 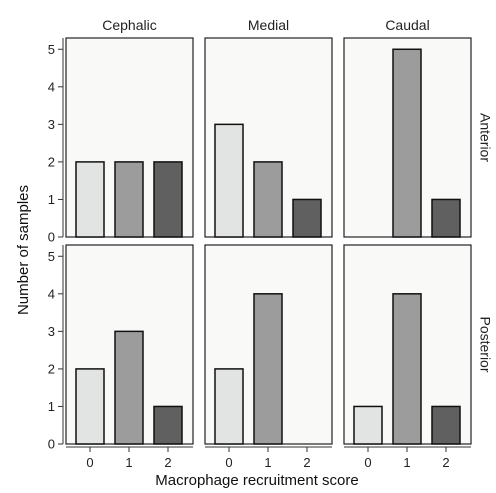 What do you see at coordinates (268, 137) in the screenshot?
I see `panel-anterior-medial` at bounding box center [268, 137].